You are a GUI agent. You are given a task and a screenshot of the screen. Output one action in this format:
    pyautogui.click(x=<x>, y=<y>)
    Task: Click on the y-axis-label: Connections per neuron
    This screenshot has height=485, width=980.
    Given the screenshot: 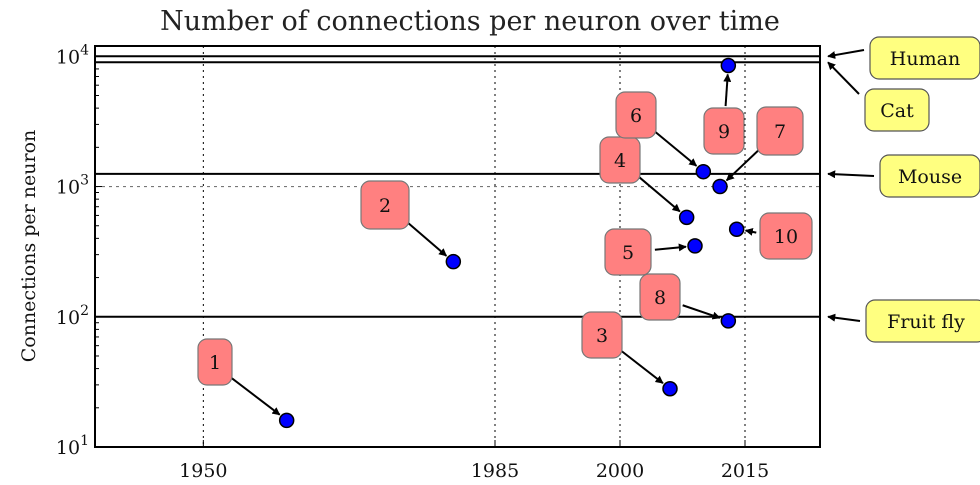 What is the action you would take?
    pyautogui.click(x=29, y=246)
    